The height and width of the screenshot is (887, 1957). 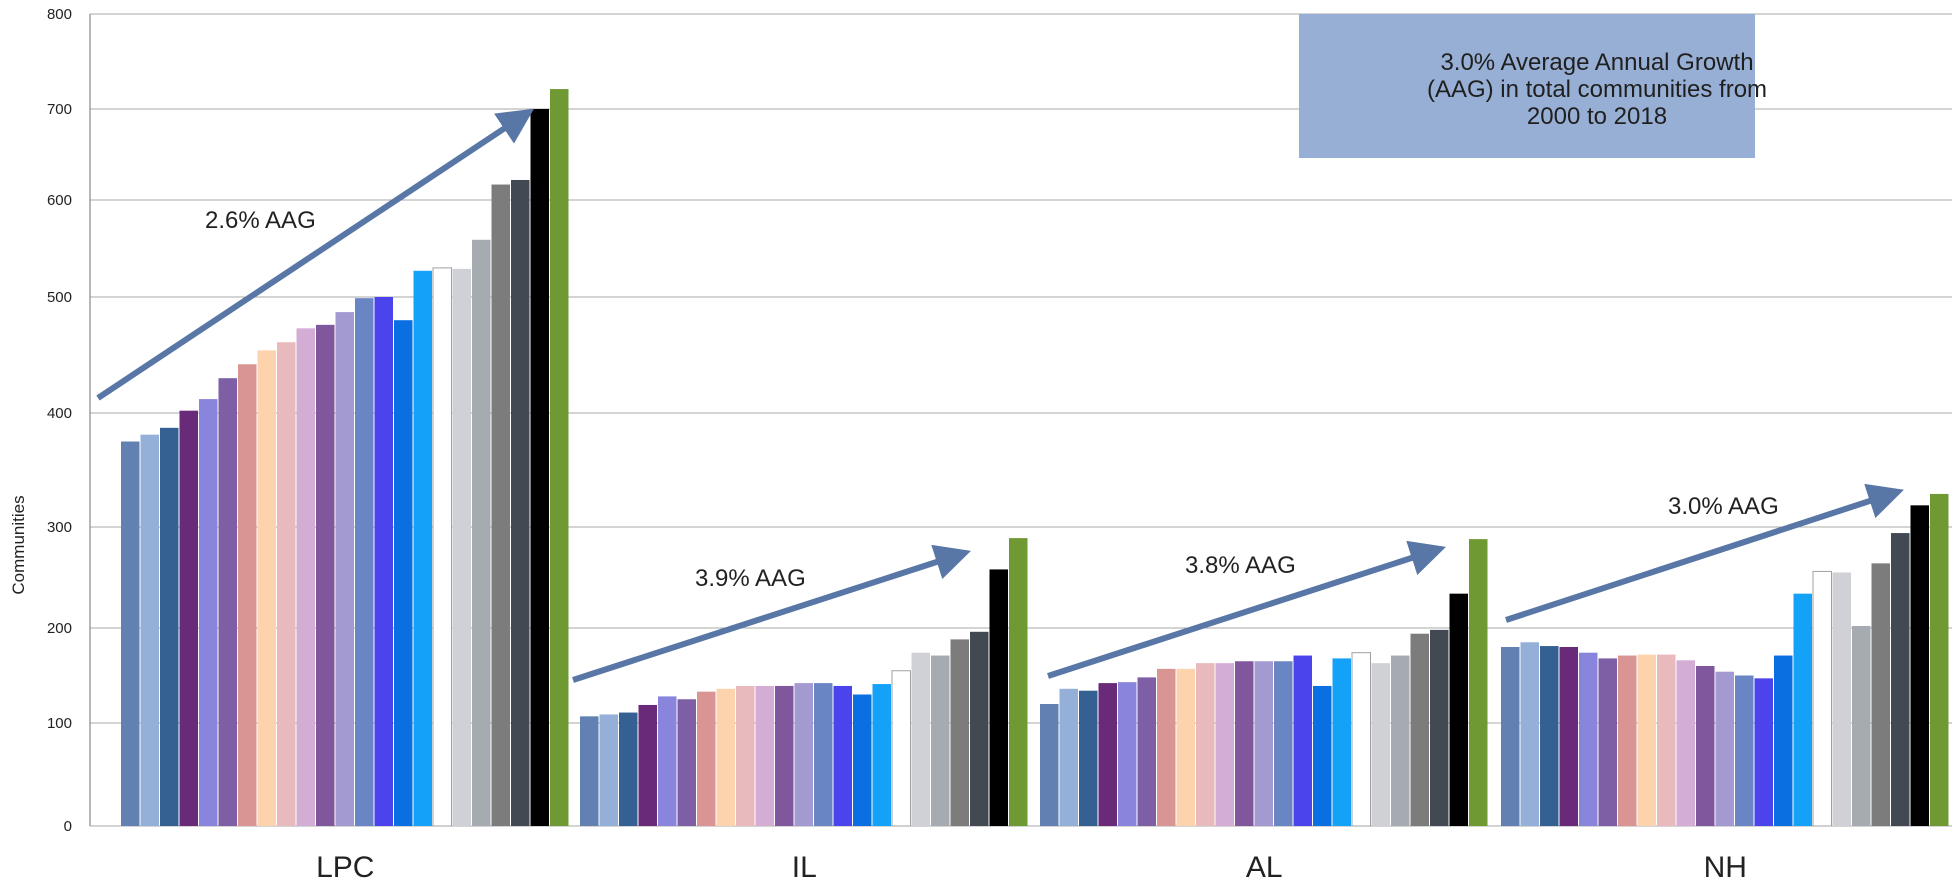 I want to click on y-tick-0: 0, so click(x=68, y=826).